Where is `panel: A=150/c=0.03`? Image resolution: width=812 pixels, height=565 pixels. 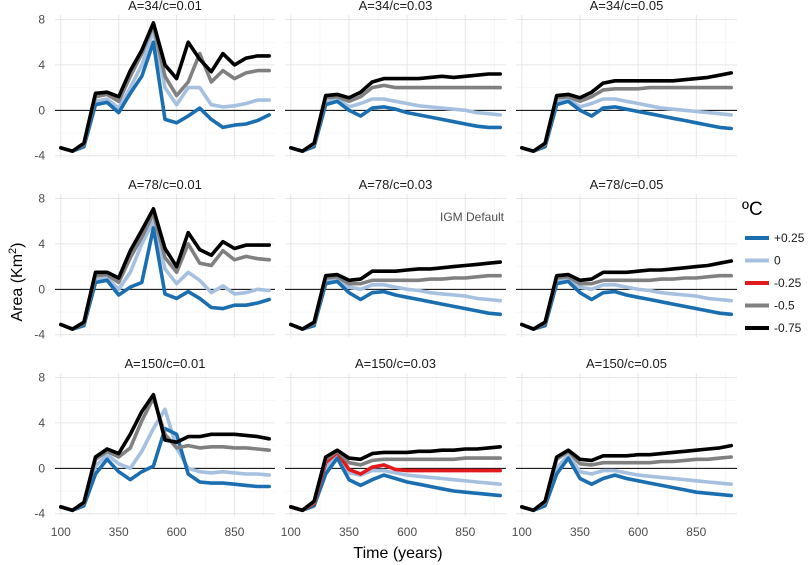 panel: A=150/c=0.03 is located at coordinates (395, 436).